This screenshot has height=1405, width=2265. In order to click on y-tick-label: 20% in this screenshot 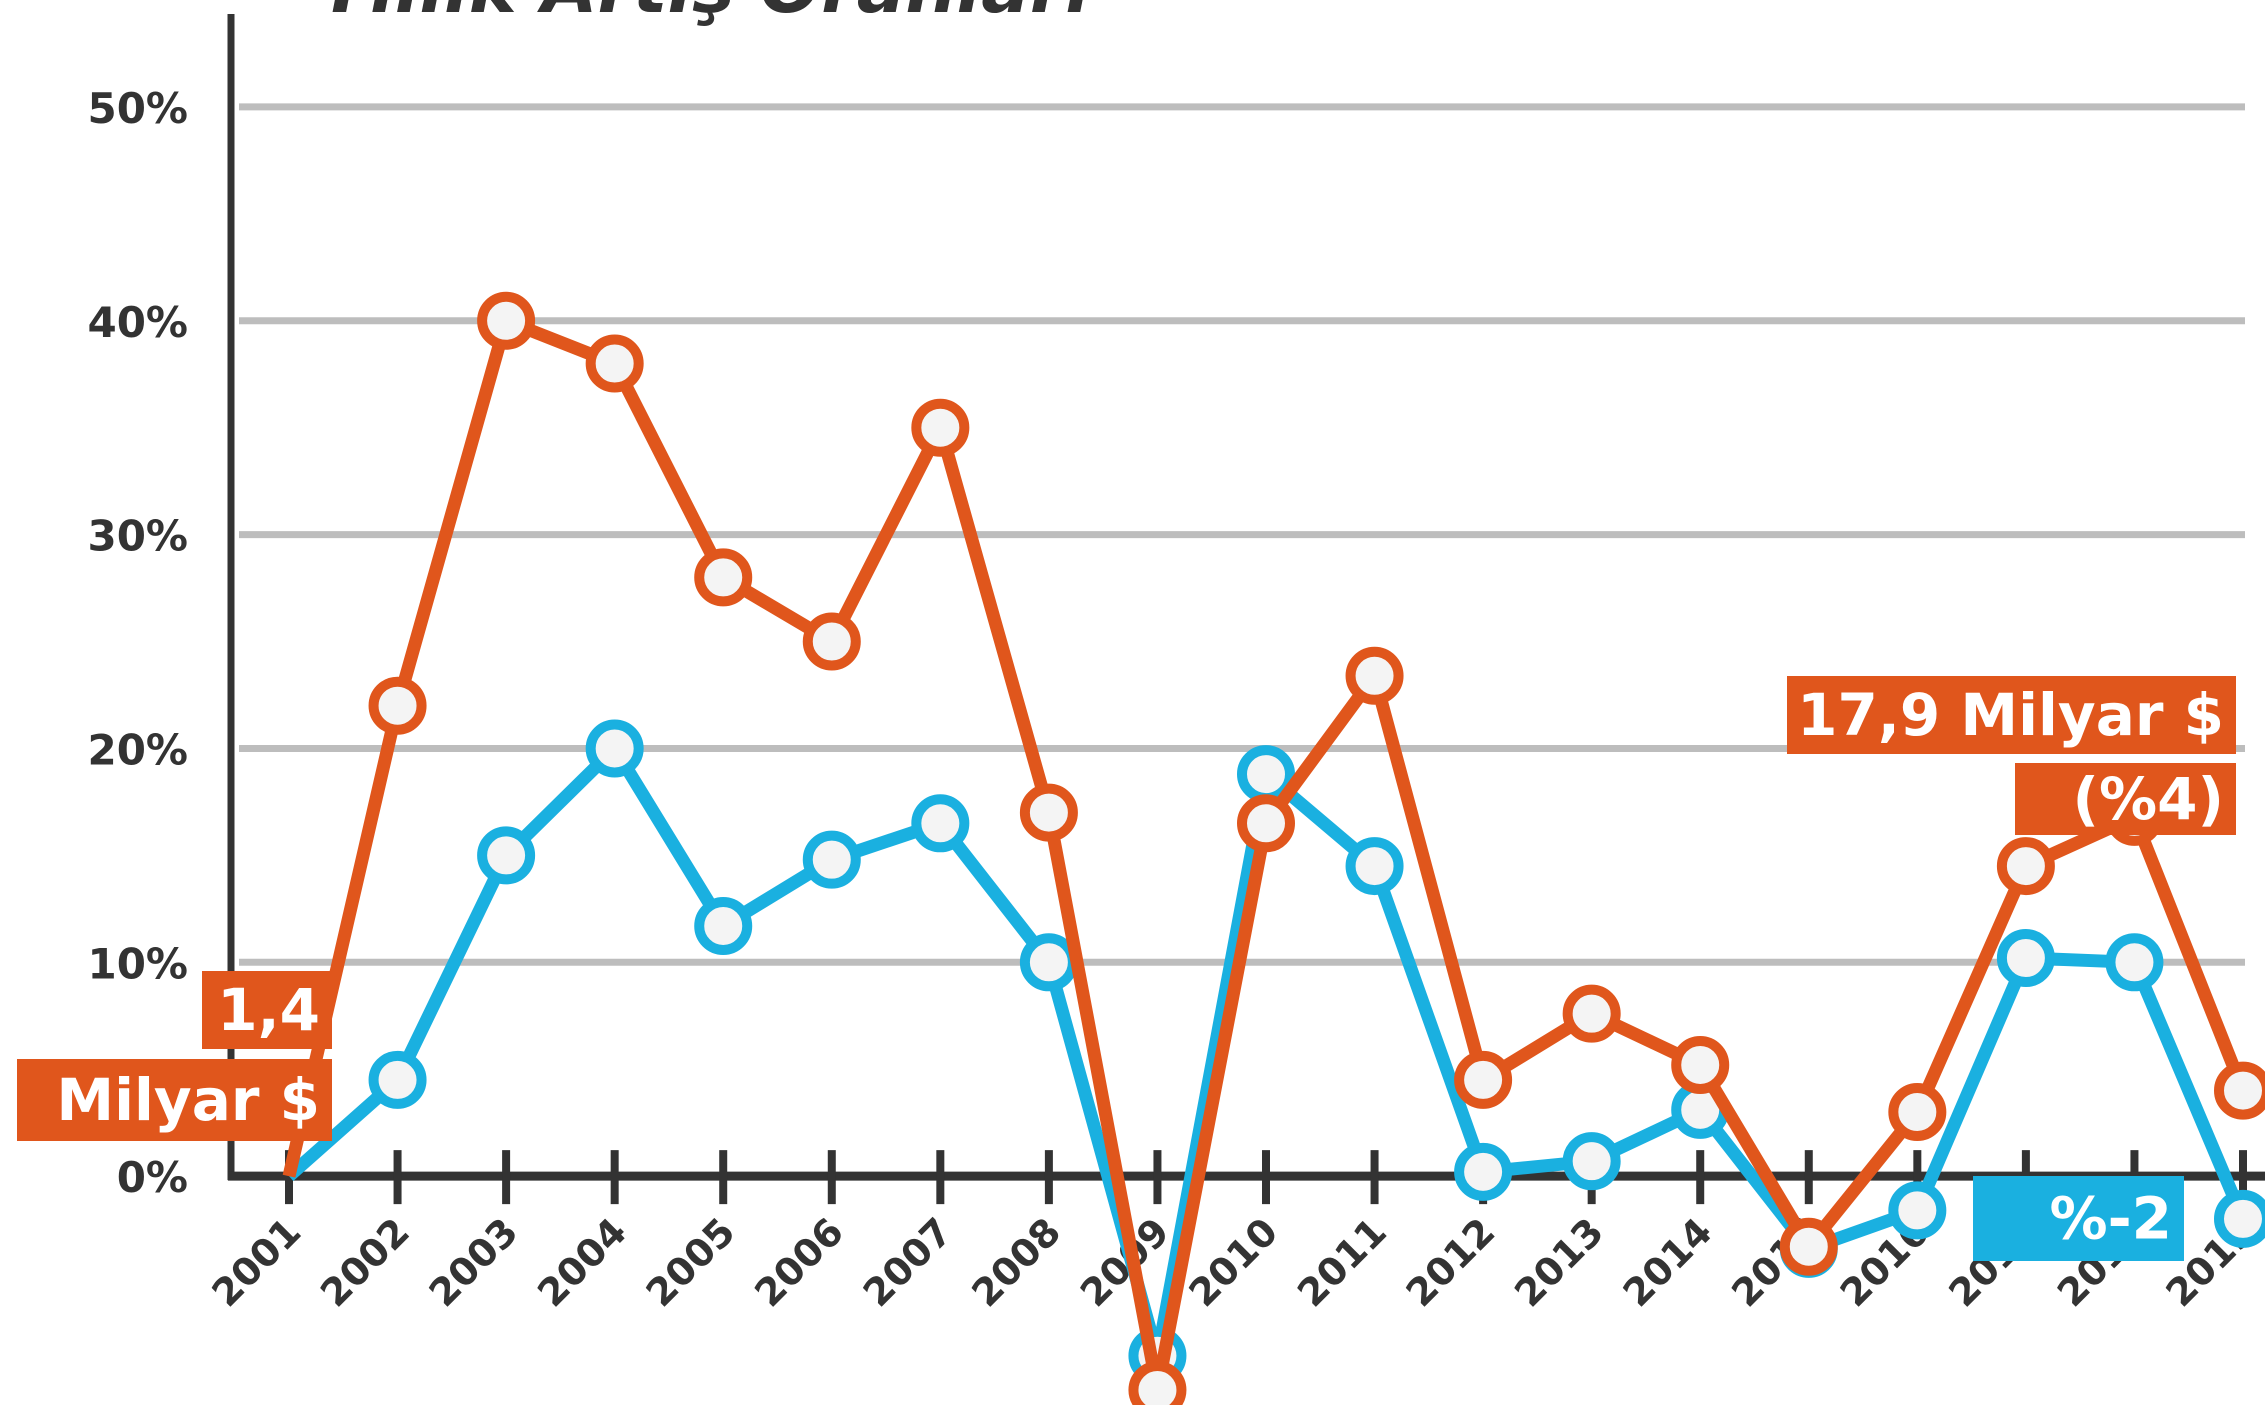, I will do `click(137, 749)`.